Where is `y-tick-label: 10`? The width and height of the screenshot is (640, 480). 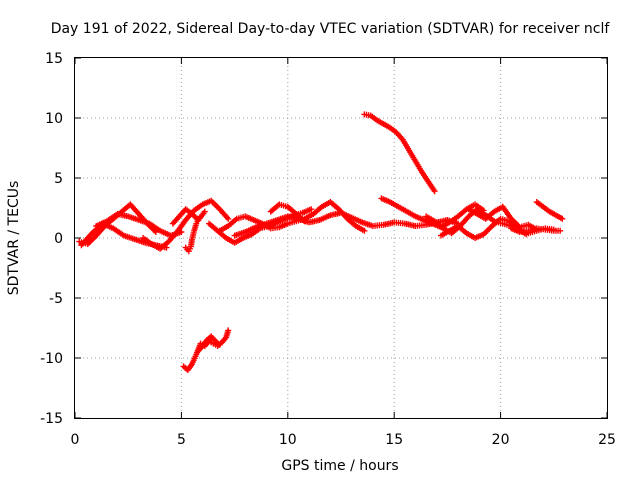 y-tick-label: 10 is located at coordinates (54, 119).